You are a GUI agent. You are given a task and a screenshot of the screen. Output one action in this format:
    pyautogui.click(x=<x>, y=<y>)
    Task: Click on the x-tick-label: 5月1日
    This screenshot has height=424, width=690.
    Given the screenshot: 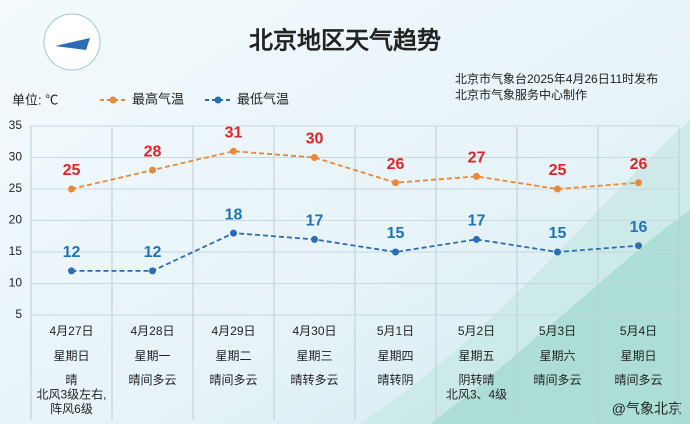 What is the action you would take?
    pyautogui.click(x=395, y=331)
    